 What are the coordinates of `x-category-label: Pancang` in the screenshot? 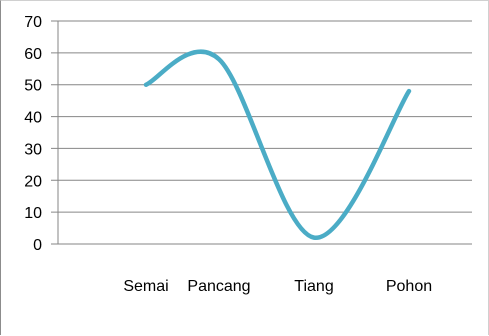 It's located at (218, 286).